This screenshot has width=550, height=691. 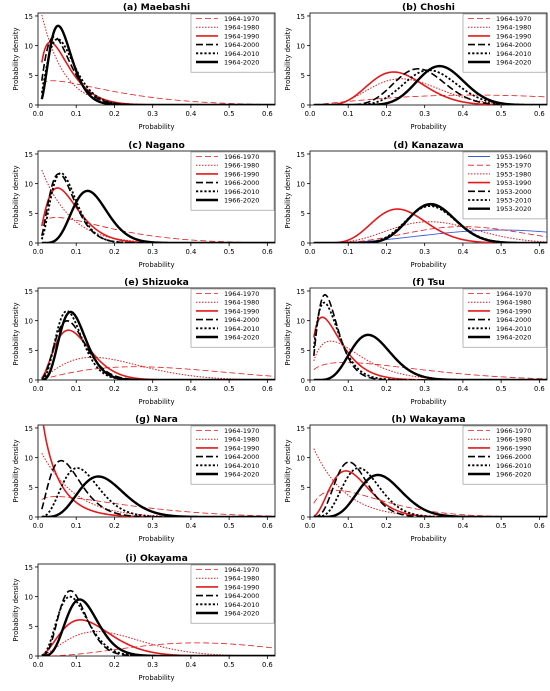 I want to click on plot-frame, so click(x=428, y=59).